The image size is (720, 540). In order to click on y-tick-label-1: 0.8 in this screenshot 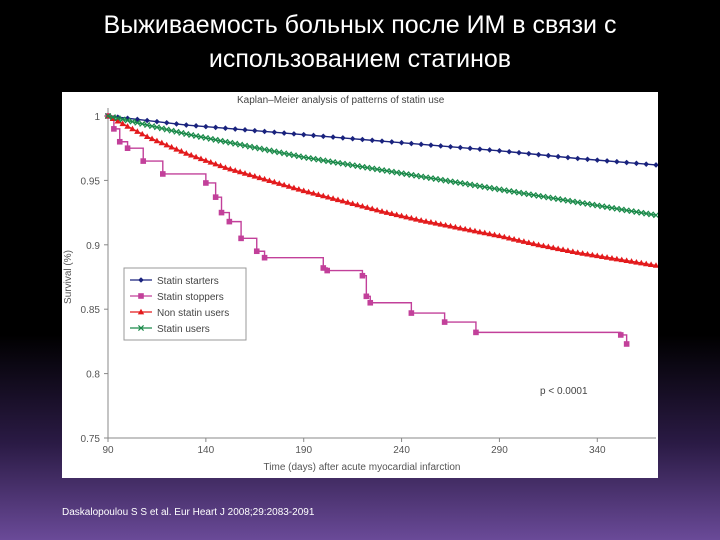, I will do `click(93, 375)`.